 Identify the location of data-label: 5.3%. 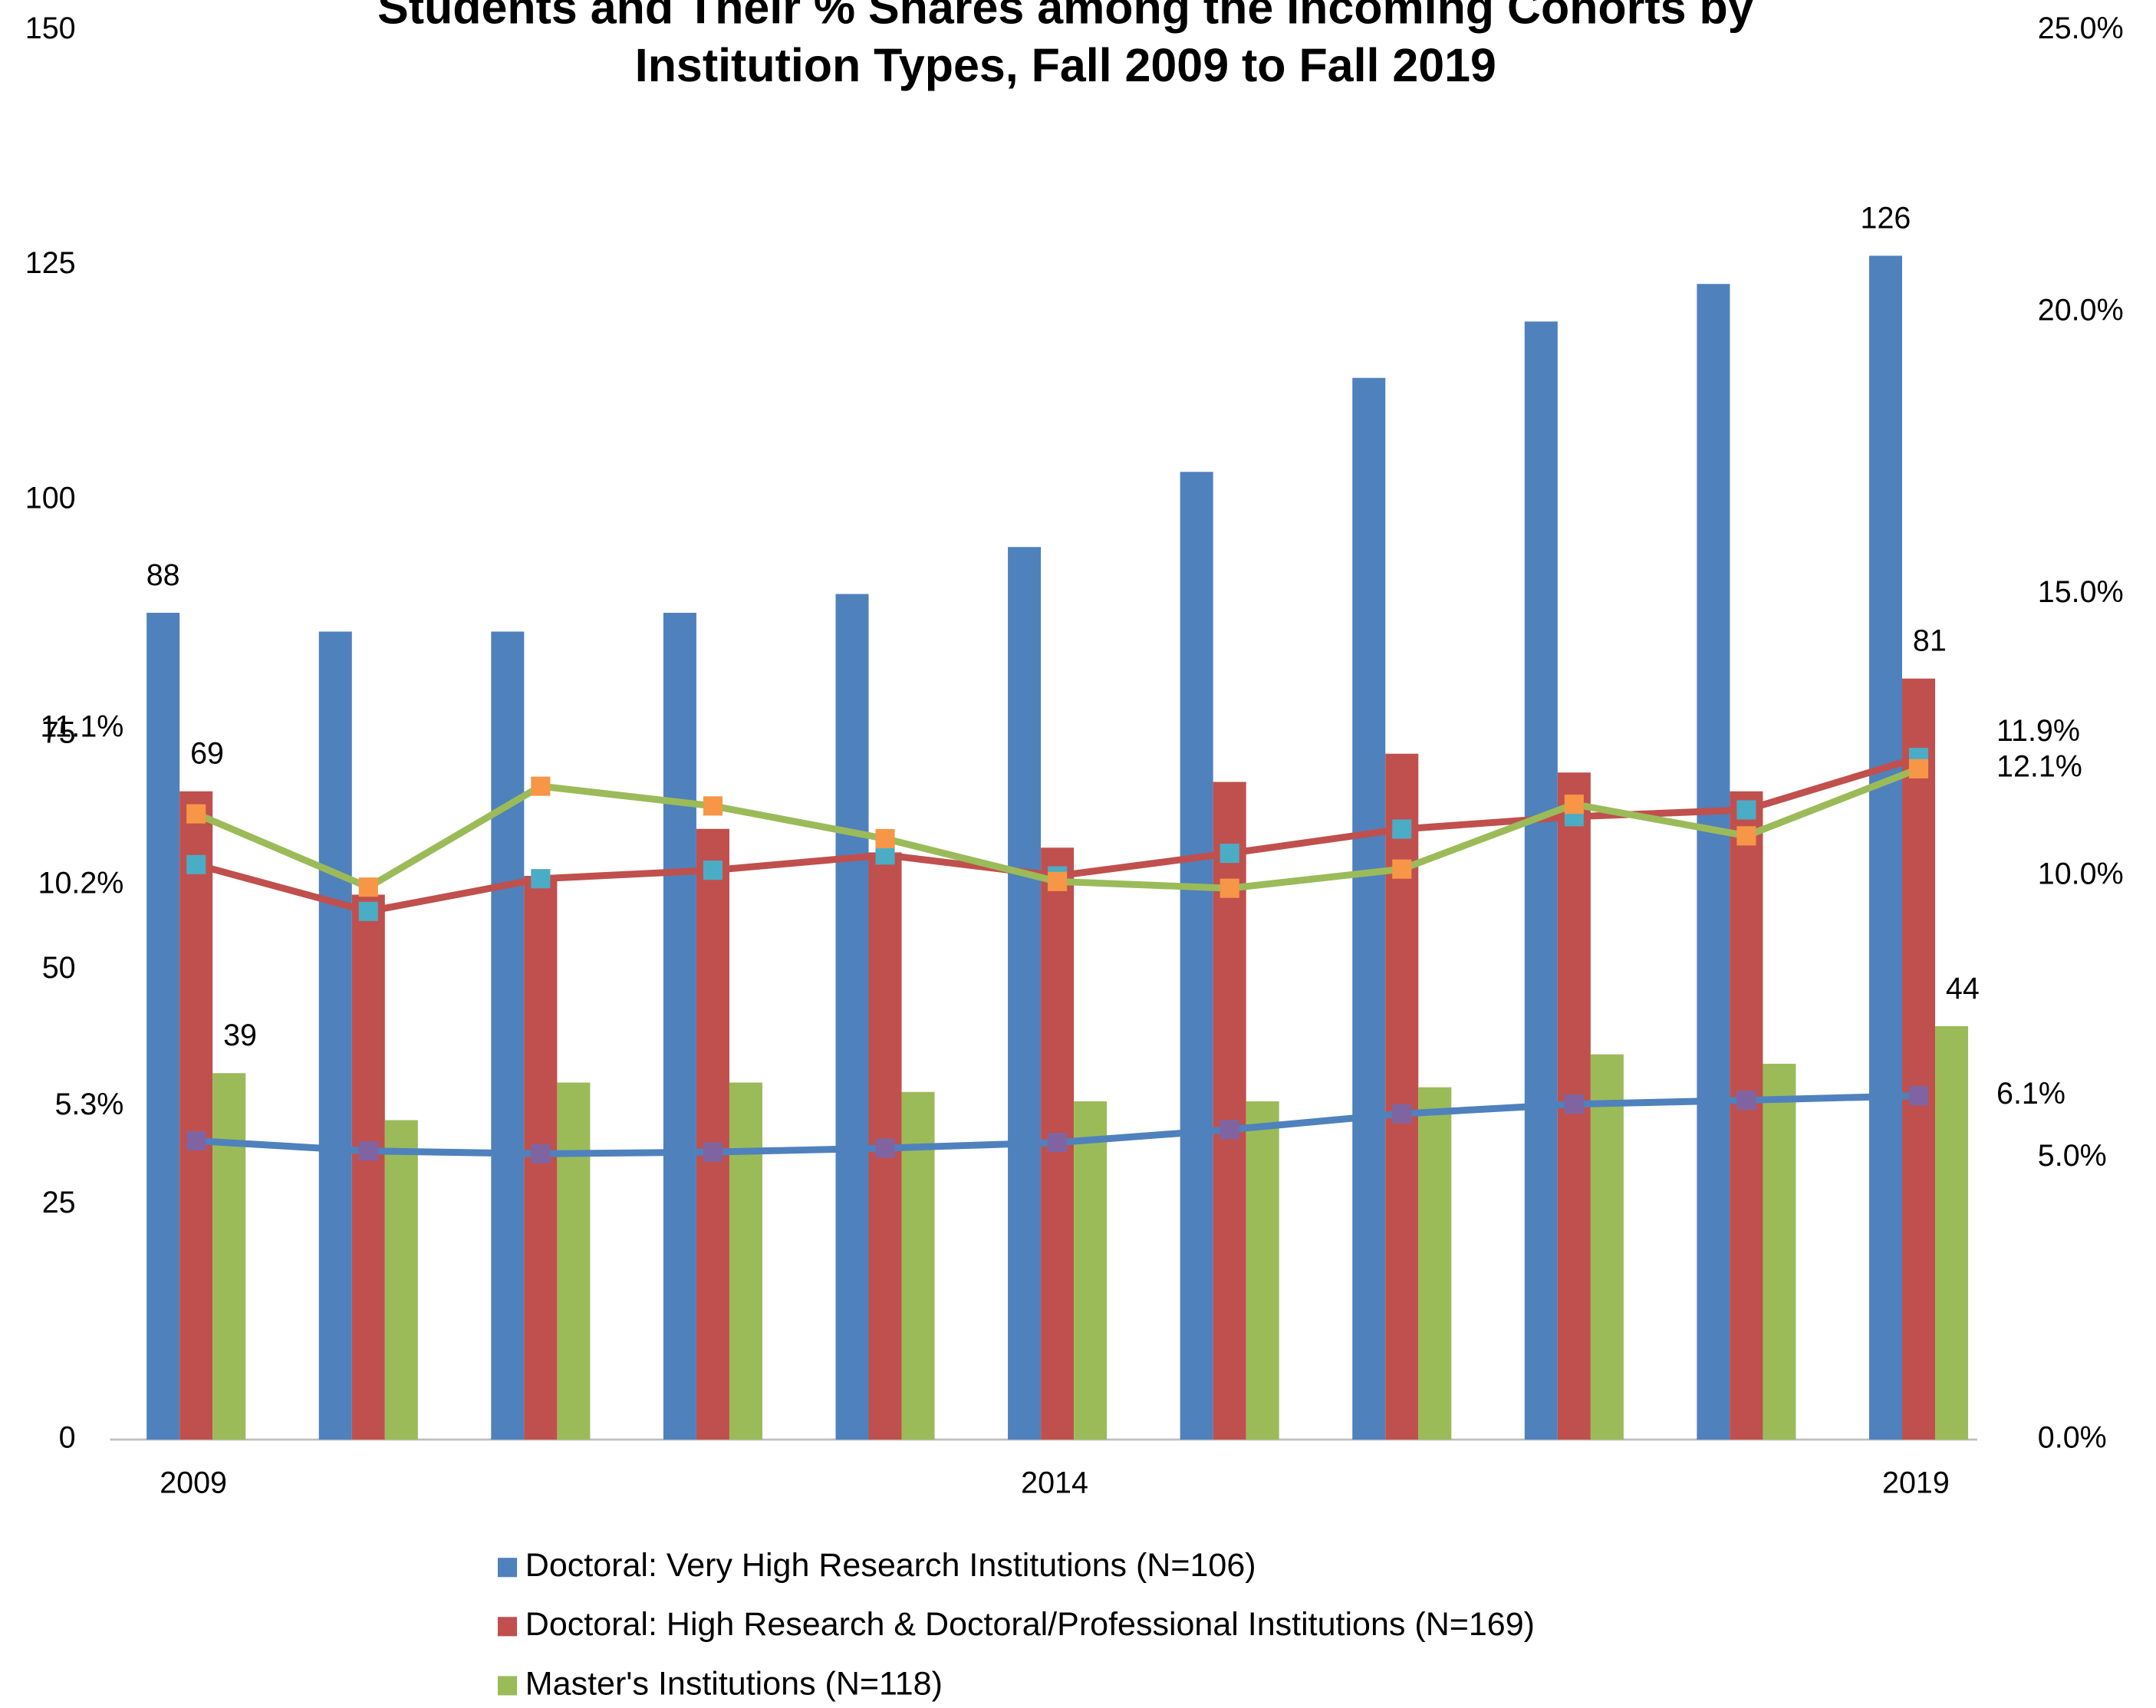
(88, 1104).